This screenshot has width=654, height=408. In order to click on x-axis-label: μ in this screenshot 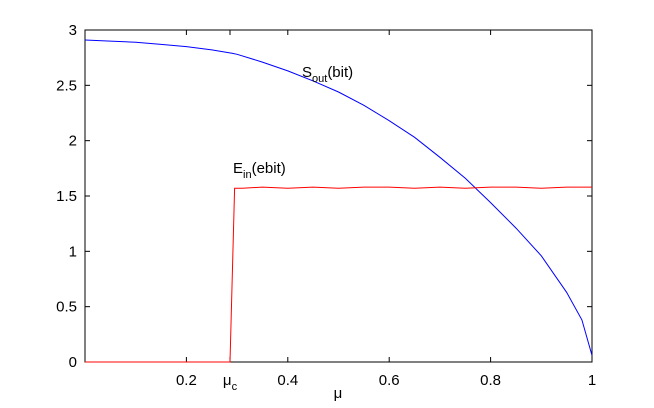, I will do `click(338, 393)`.